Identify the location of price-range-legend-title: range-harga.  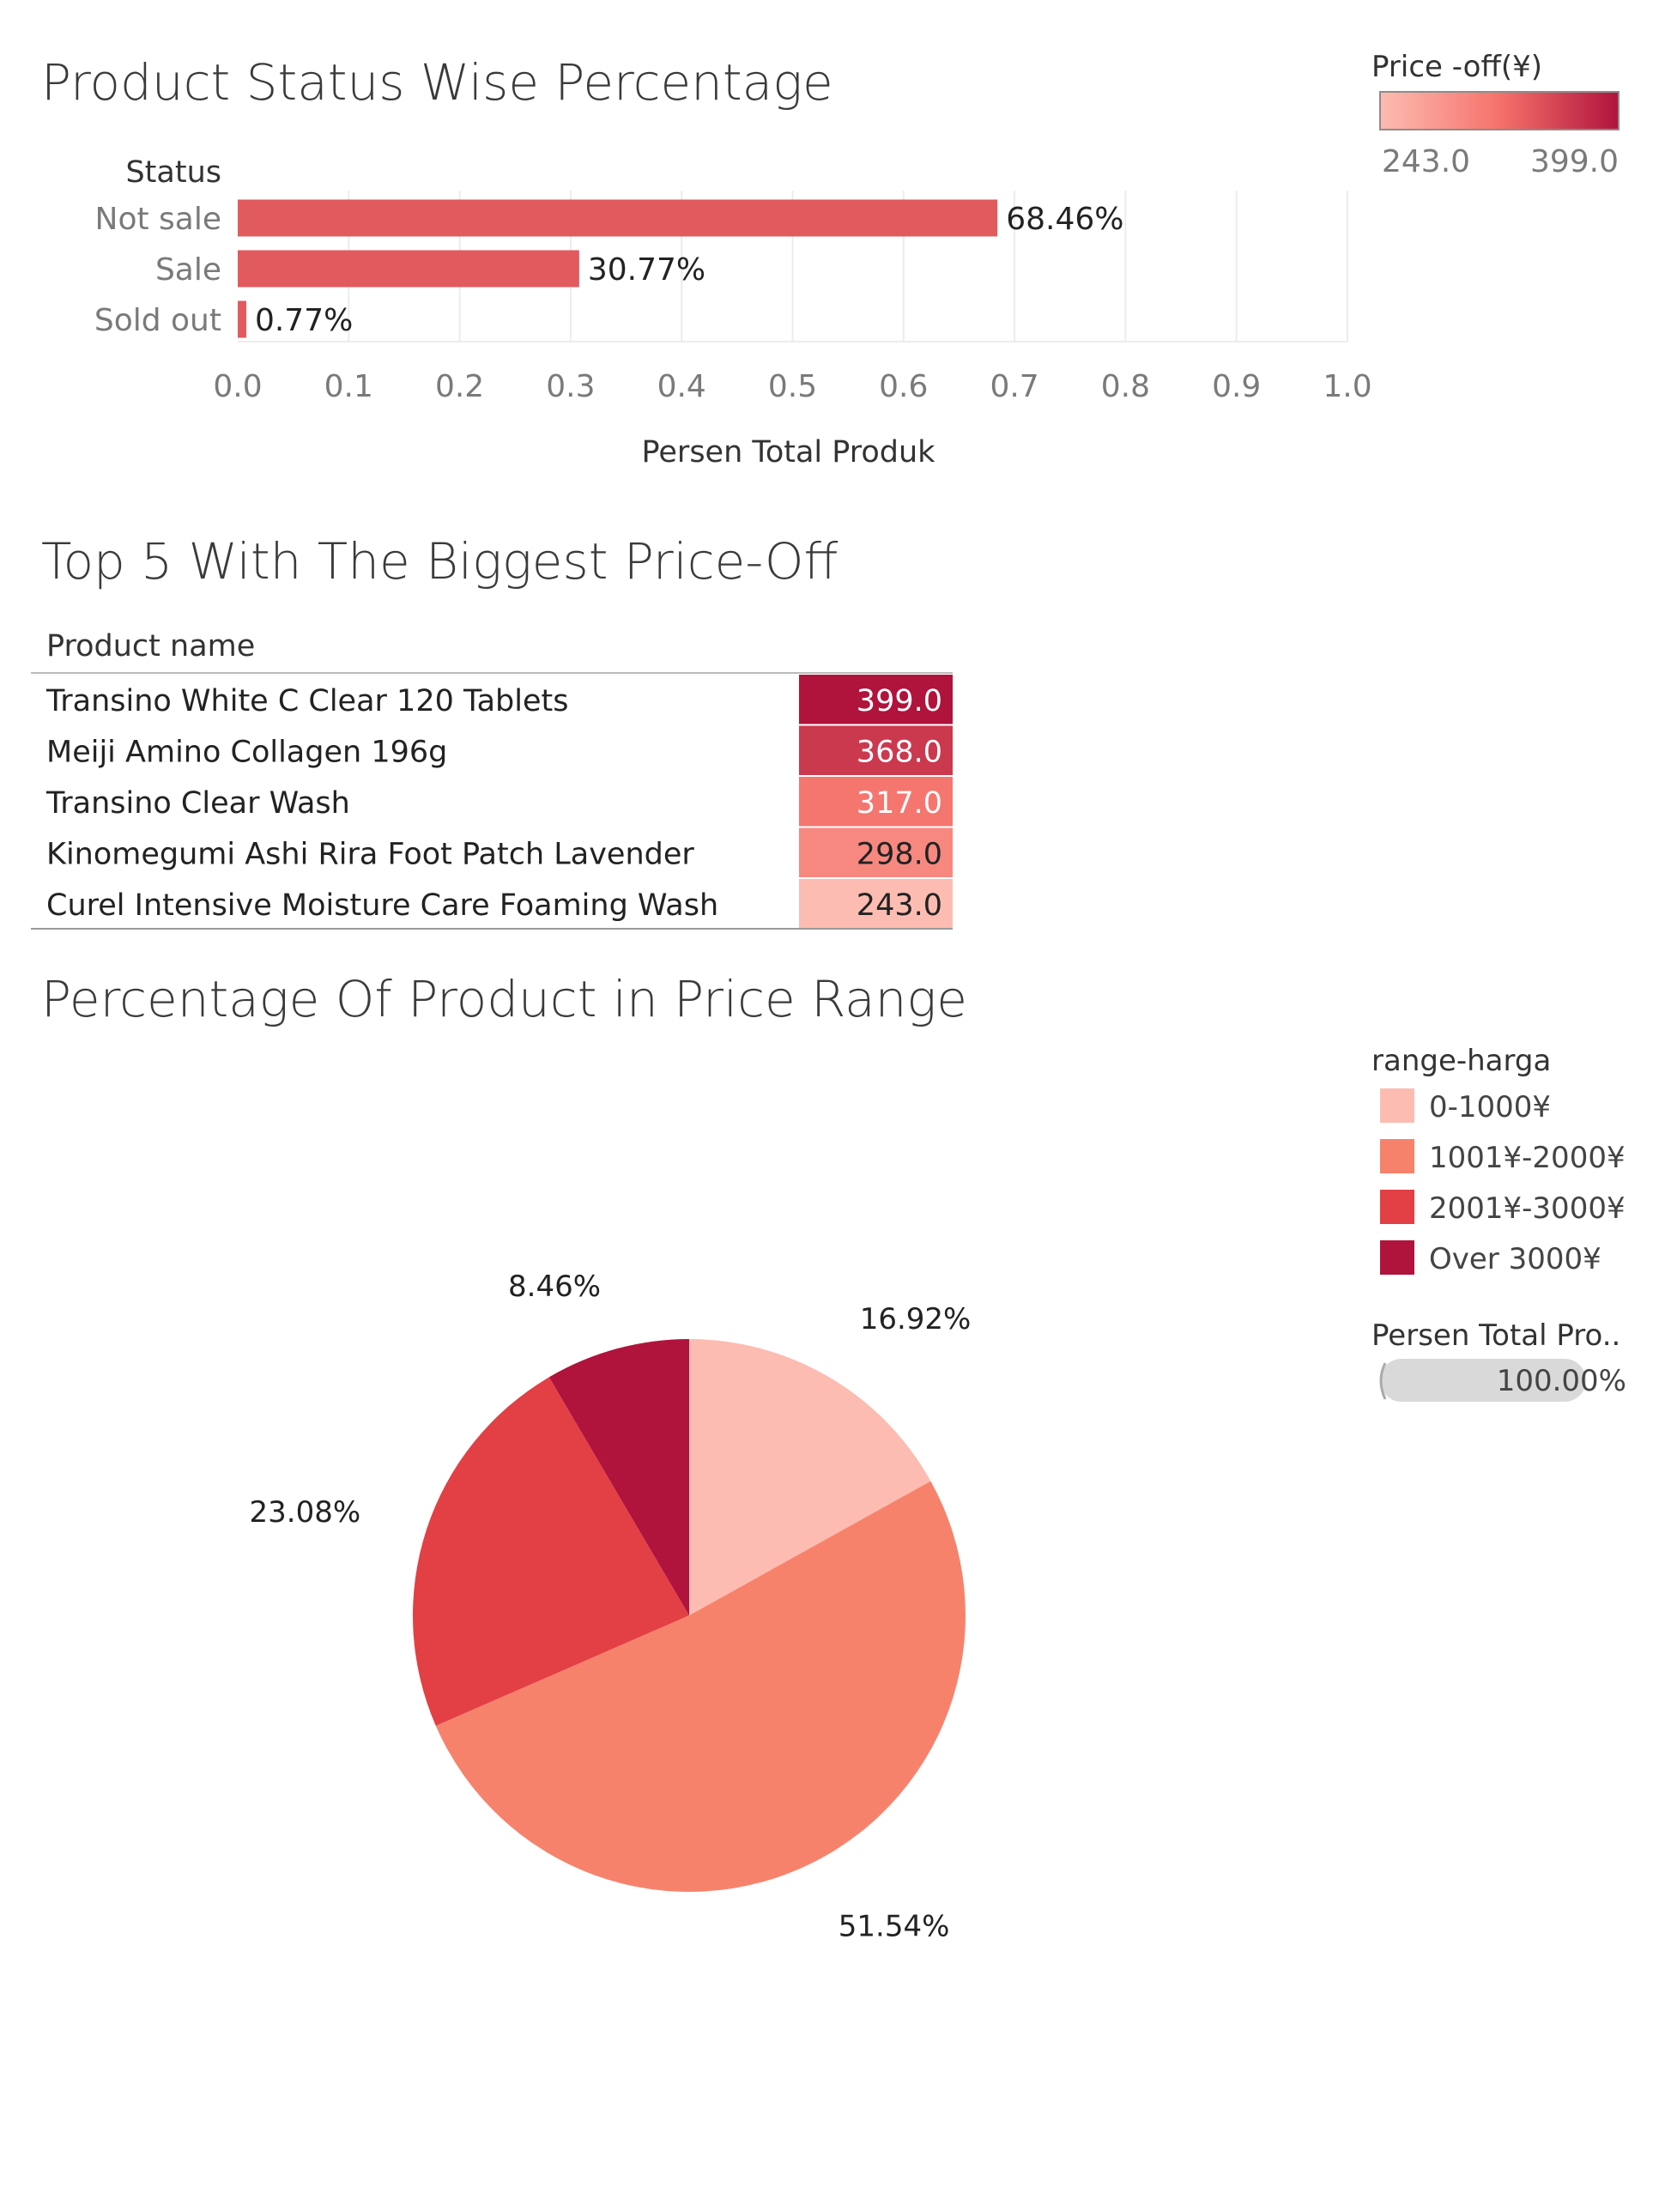
(1461, 1061).